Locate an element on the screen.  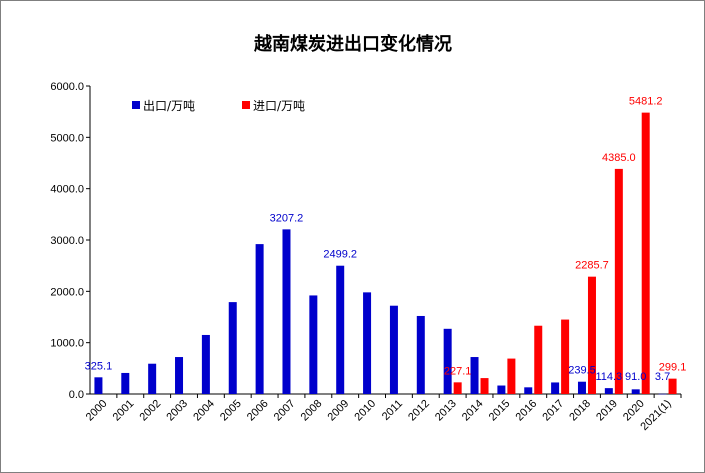
y-tick-label: 0.0 is located at coordinates (76, 395).